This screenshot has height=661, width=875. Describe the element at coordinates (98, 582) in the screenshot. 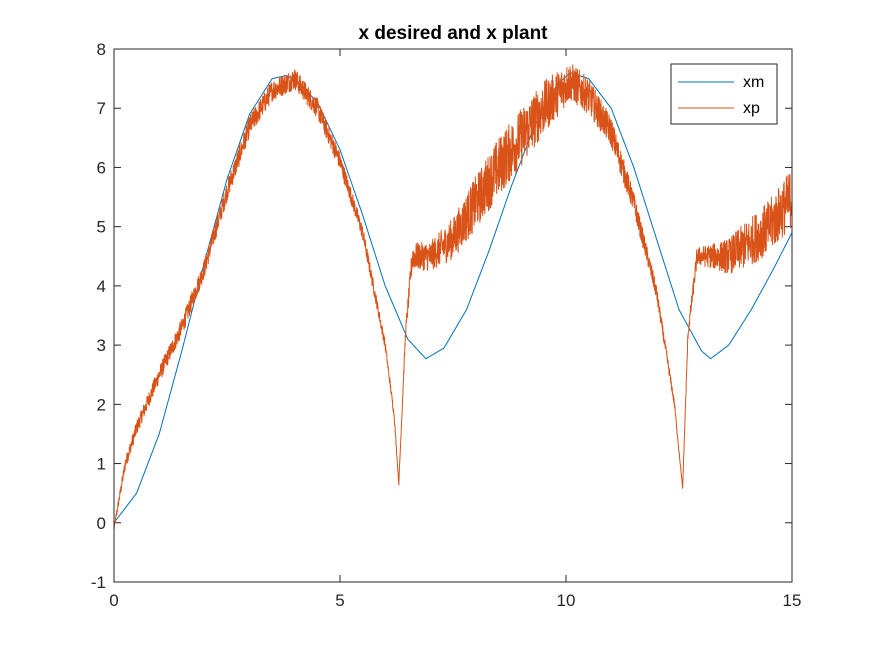

I see `y-tick-label: -1` at that location.